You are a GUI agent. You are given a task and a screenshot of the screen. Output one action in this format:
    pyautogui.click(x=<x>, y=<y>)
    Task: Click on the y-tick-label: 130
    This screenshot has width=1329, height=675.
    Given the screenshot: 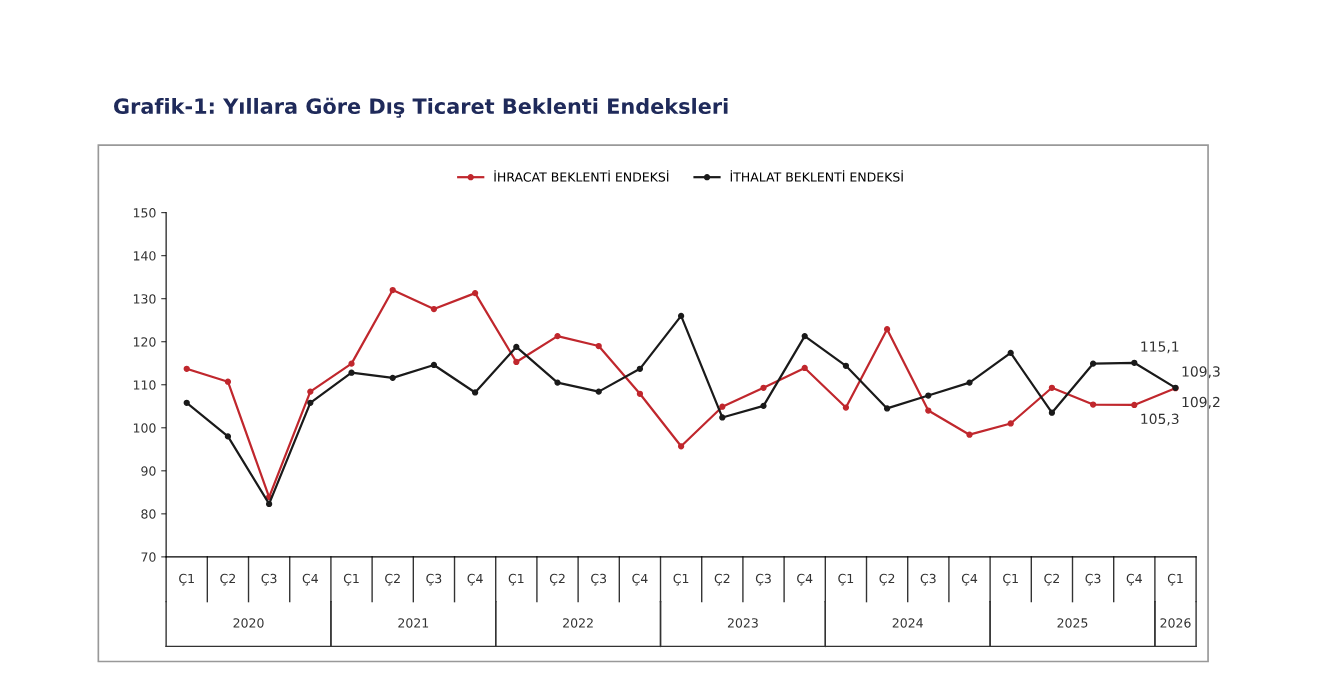 What is the action you would take?
    pyautogui.click(x=144, y=299)
    